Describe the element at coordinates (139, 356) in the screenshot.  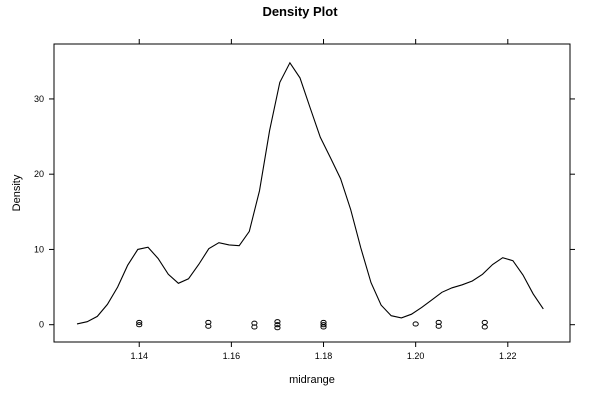
I see `x-tick-label: 1.14` at that location.